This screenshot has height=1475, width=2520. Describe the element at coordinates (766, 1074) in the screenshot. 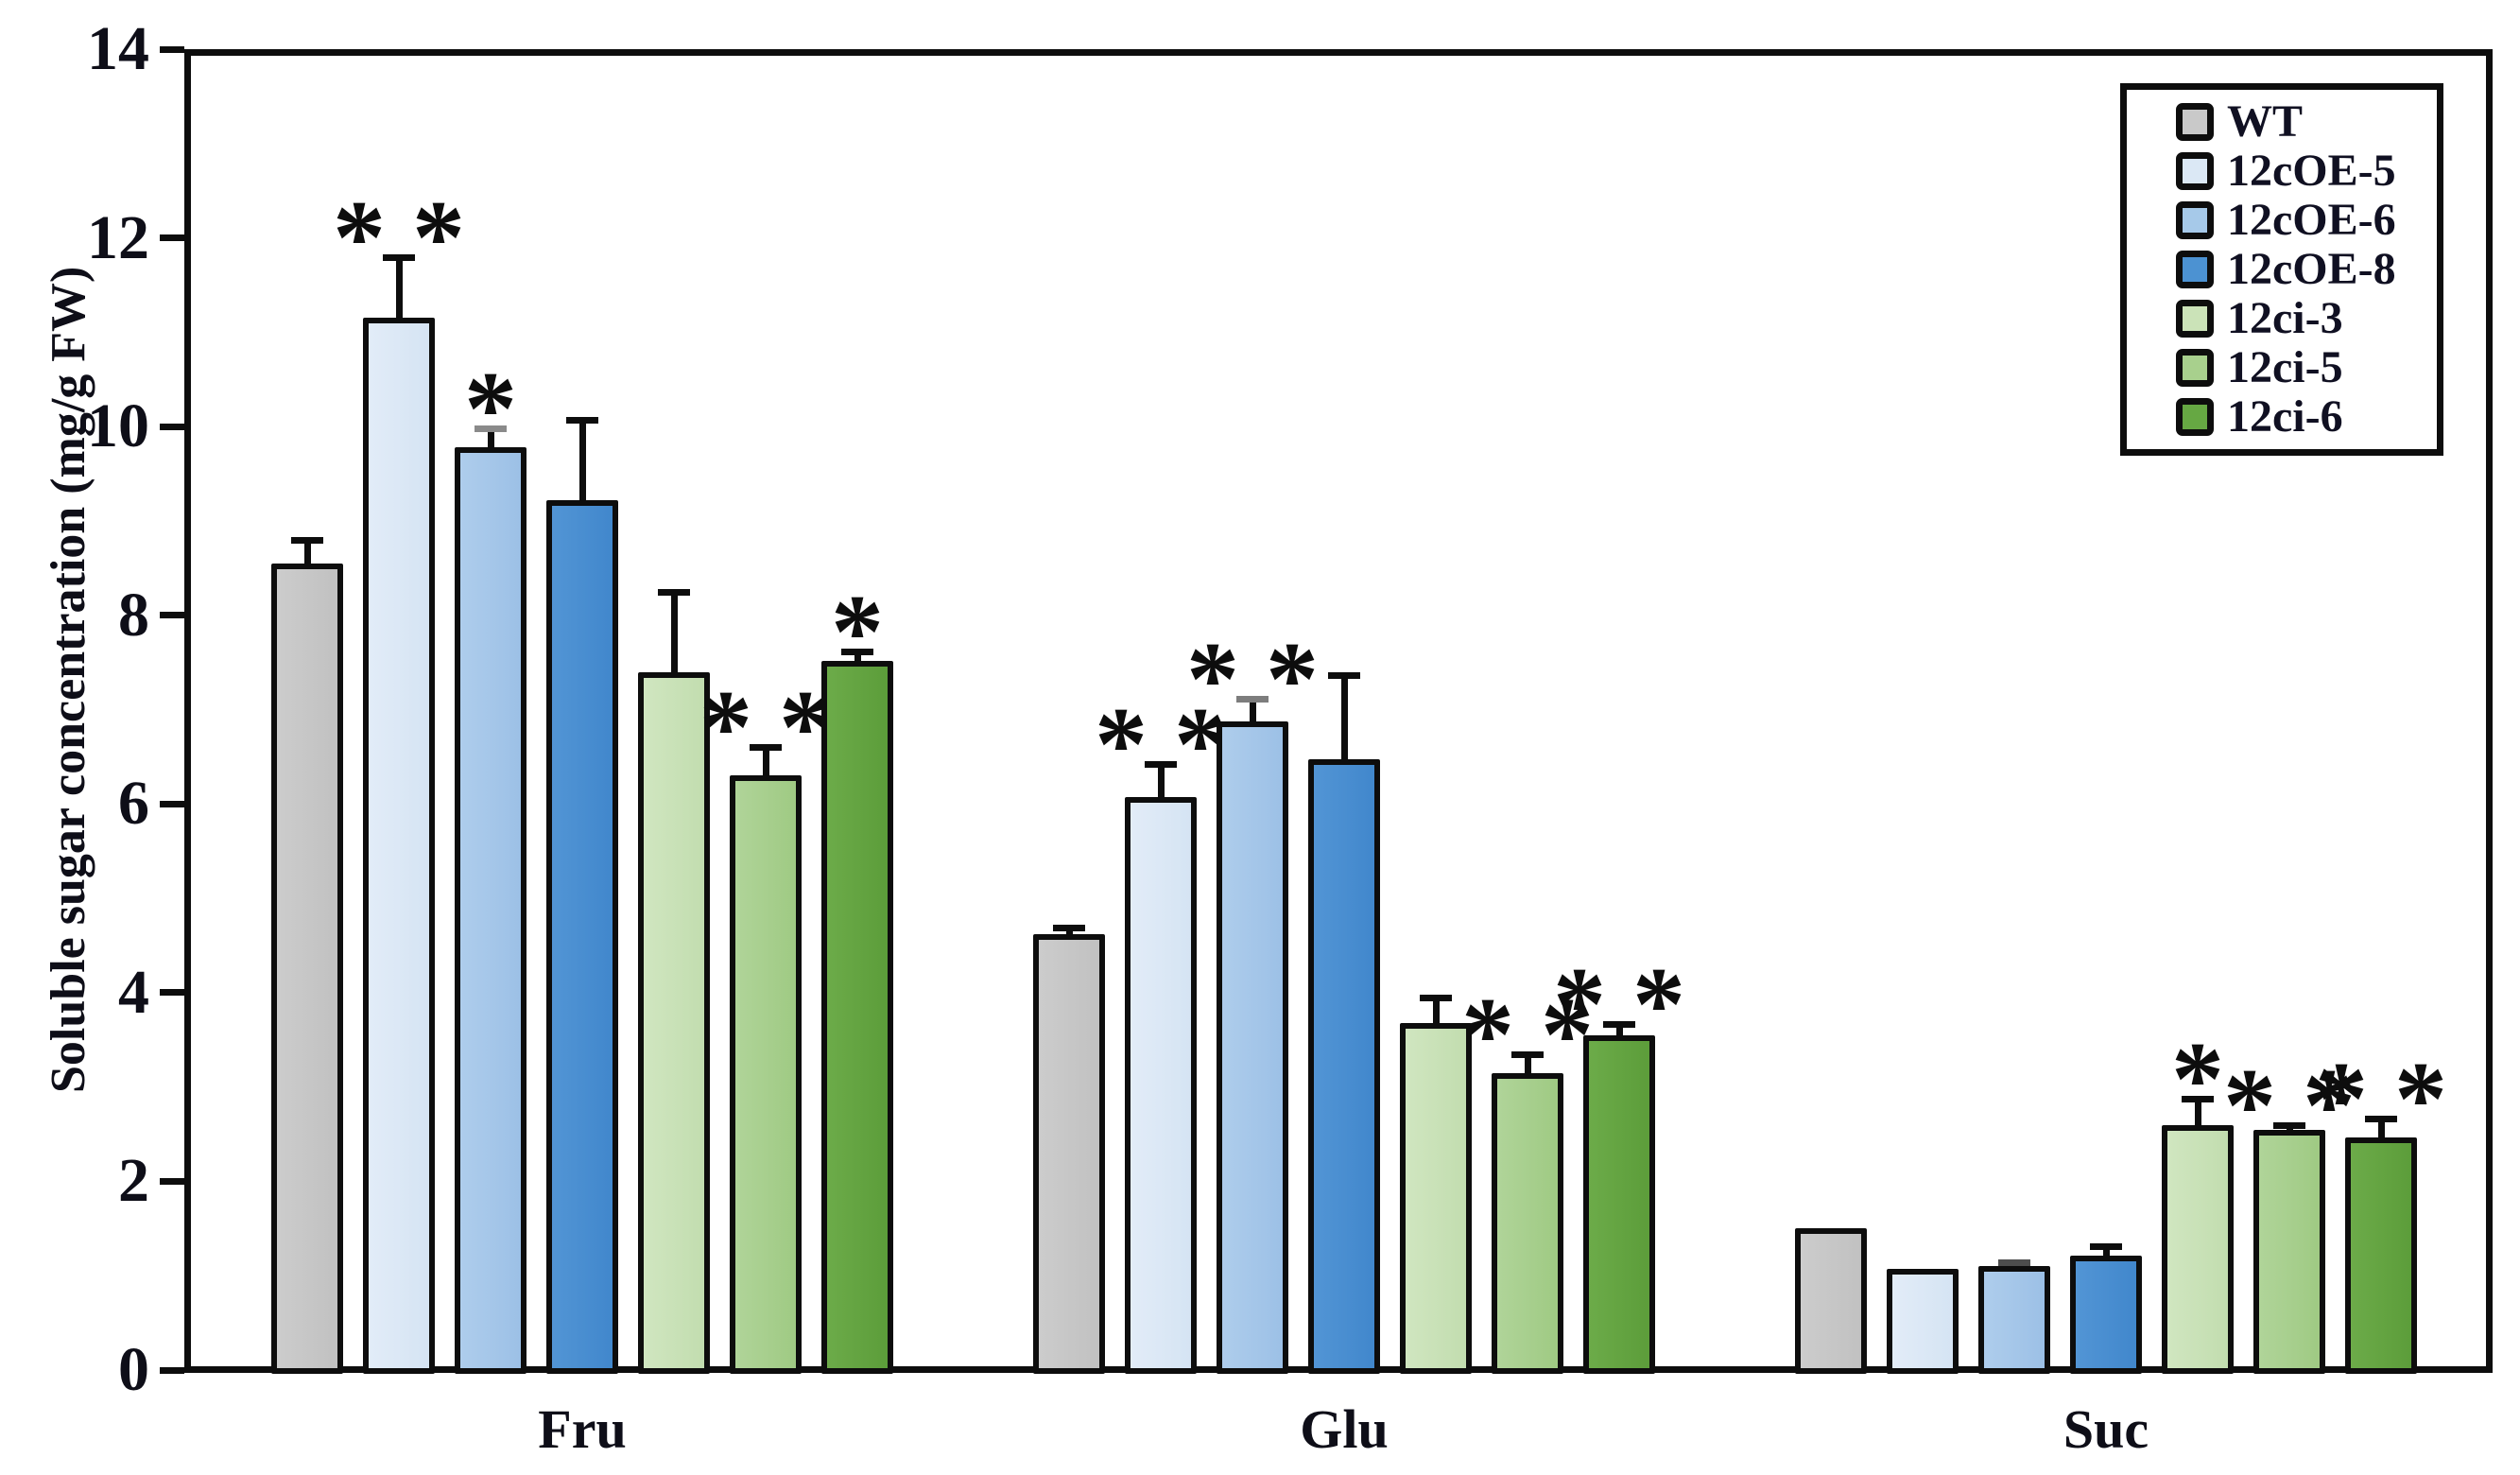

I see `bar-12ci-5-Fru` at that location.